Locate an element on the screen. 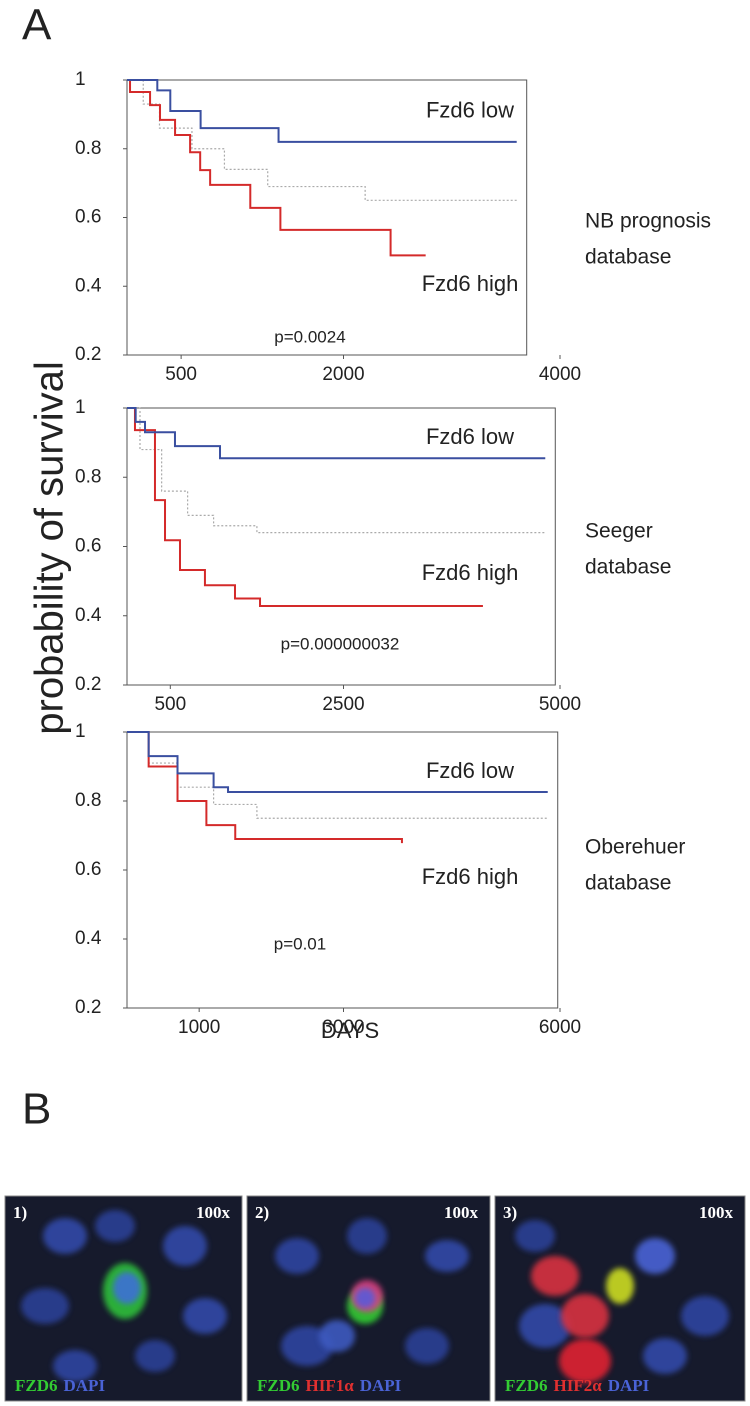 The width and height of the screenshot is (750, 1406). stain-labels: FZD6 HIF1α DAPI is located at coordinates (329, 1385).